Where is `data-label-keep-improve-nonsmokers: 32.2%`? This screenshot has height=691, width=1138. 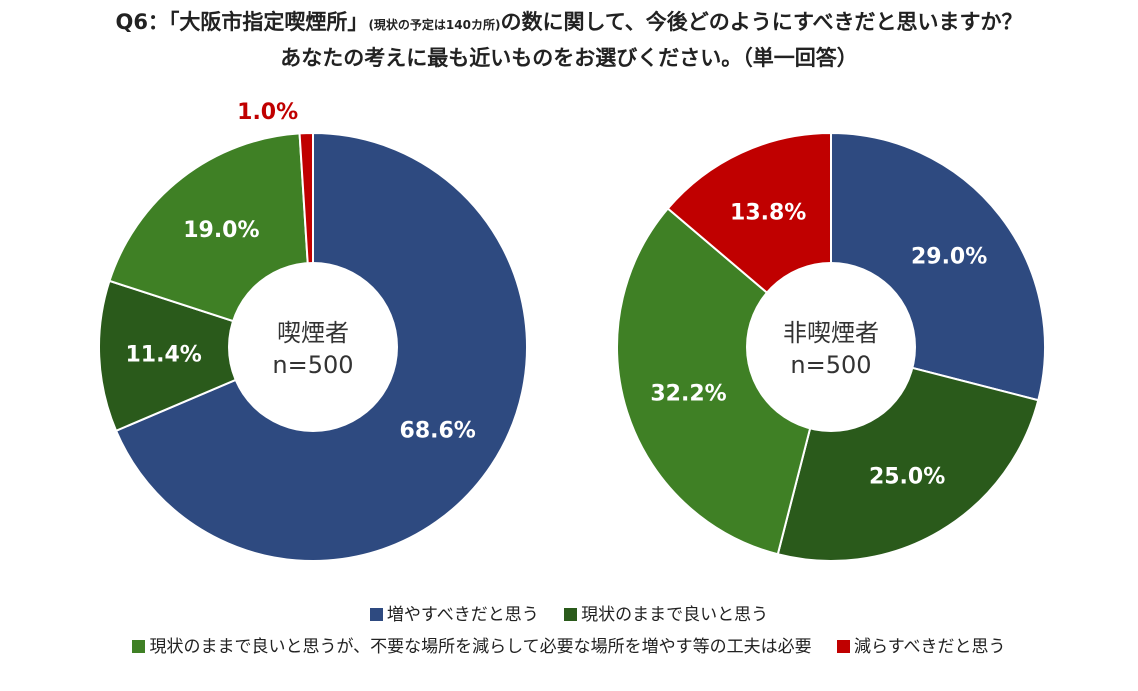
data-label-keep-improve-nonsmokers: 32.2% is located at coordinates (688, 393).